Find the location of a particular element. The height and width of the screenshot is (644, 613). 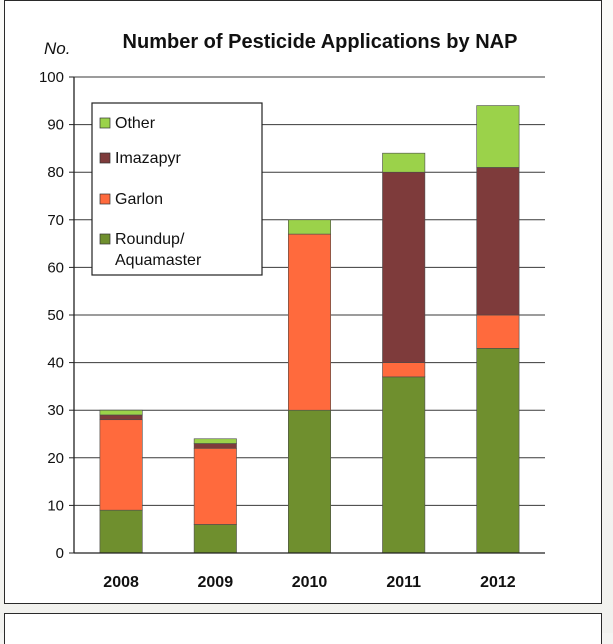

chart-title: Number of Pesticide Applications by NAP is located at coordinates (320, 42).